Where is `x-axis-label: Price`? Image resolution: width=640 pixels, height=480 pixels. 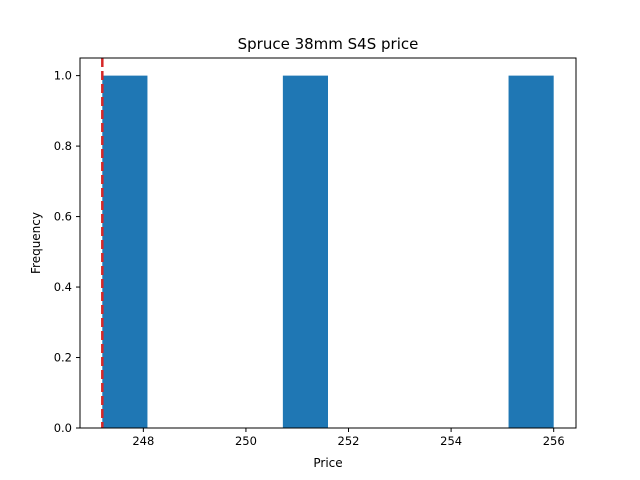
x-axis-label: Price is located at coordinates (327, 463).